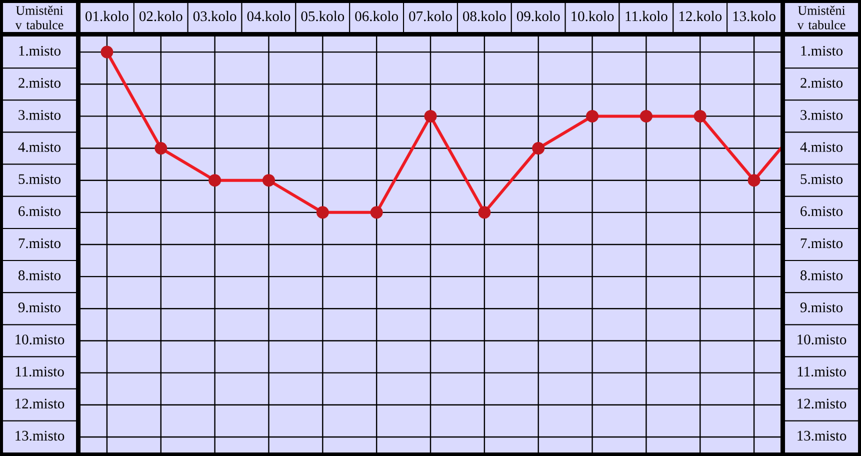  Describe the element at coordinates (754, 16) in the screenshot. I see `x-tick-label: 13.kolo` at that location.